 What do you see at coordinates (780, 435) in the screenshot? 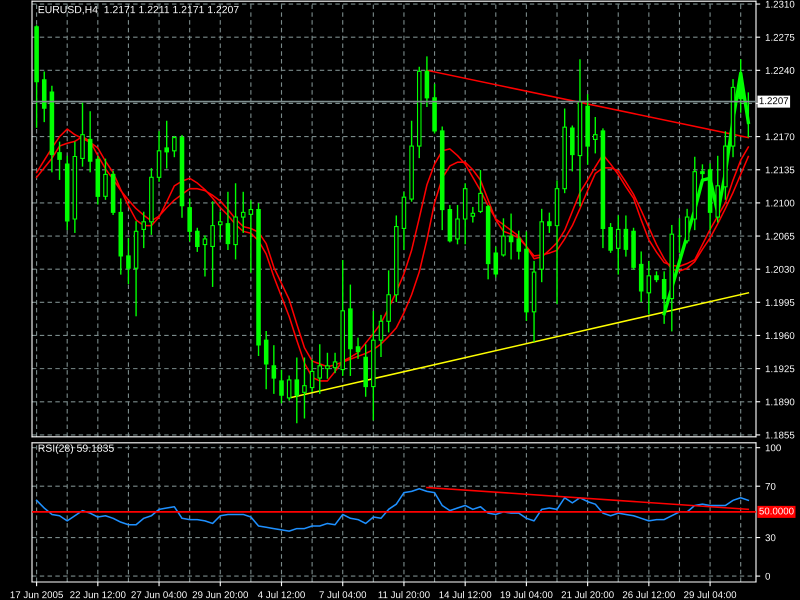
I see `y-tick-label: 1.1855` at bounding box center [780, 435].